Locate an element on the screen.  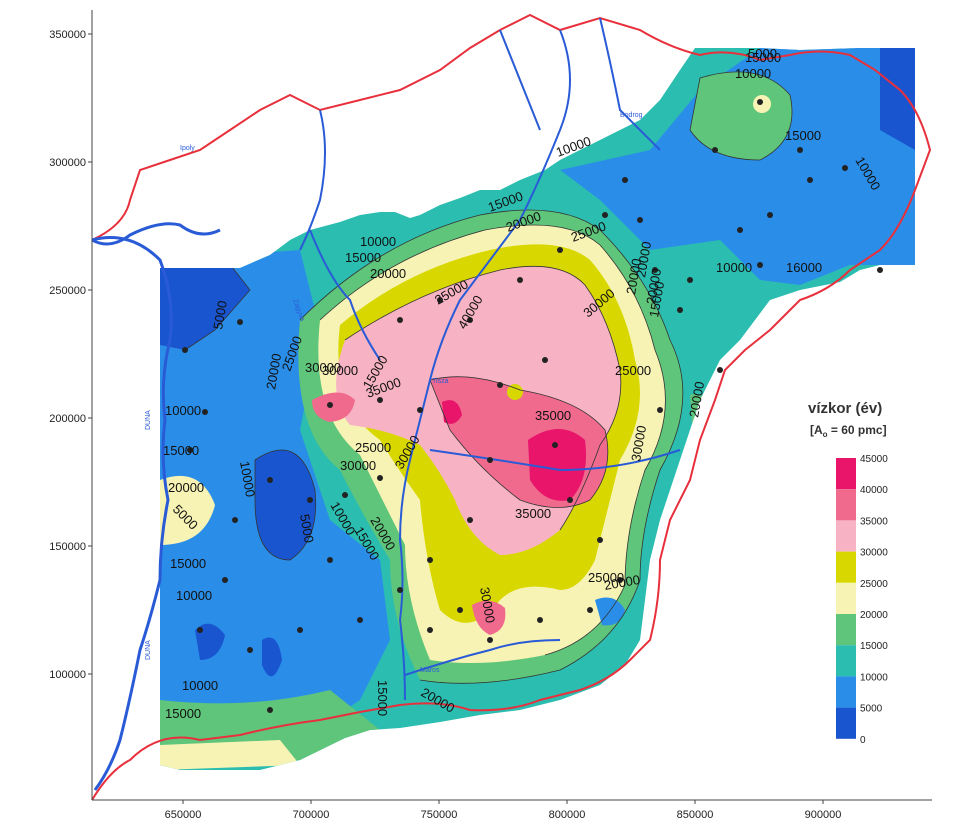
legend-value: 15000 is located at coordinates (874, 646).